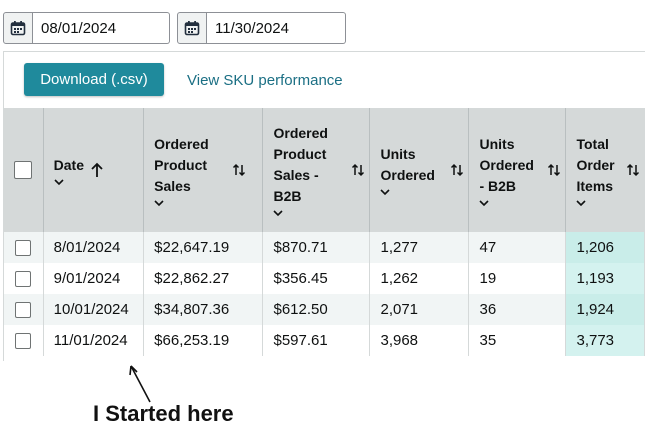  What do you see at coordinates (316, 340) in the screenshot?
I see `cell-ordered-product-sales-b2b: $597.61` at bounding box center [316, 340].